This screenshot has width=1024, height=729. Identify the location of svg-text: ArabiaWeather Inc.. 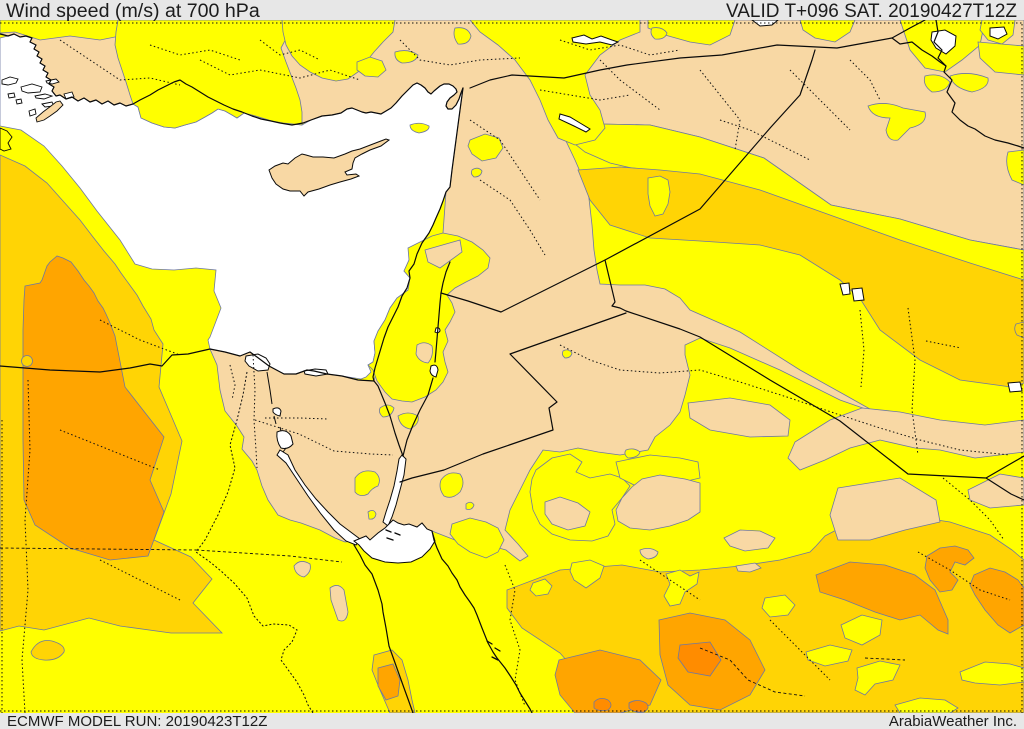
(953, 721).